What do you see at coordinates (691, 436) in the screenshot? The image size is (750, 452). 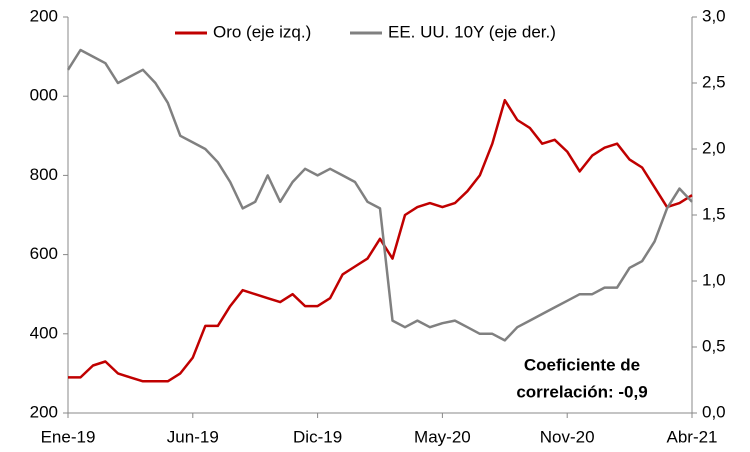 I see `x-tick-label: Abr-21` at bounding box center [691, 436].